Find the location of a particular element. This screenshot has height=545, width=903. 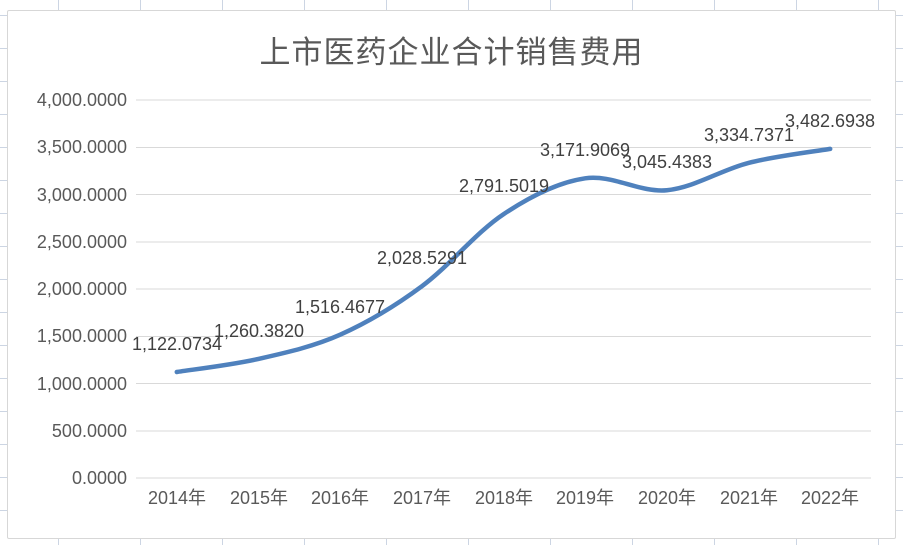

y-tick-label: 2,500.0000 is located at coordinates (81, 242).